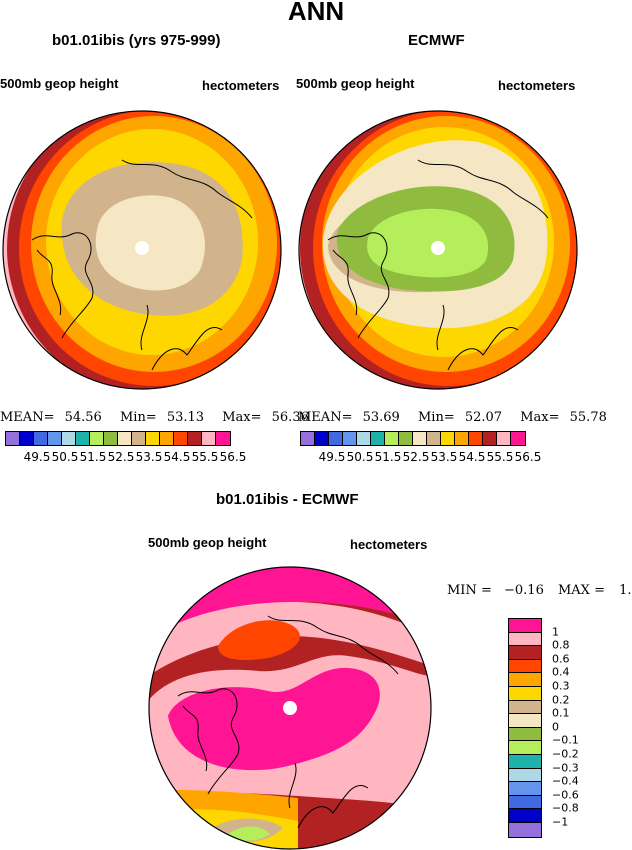  Describe the element at coordinates (355, 83) in the screenshot. I see `right-field-label: 500mb geop height` at that location.